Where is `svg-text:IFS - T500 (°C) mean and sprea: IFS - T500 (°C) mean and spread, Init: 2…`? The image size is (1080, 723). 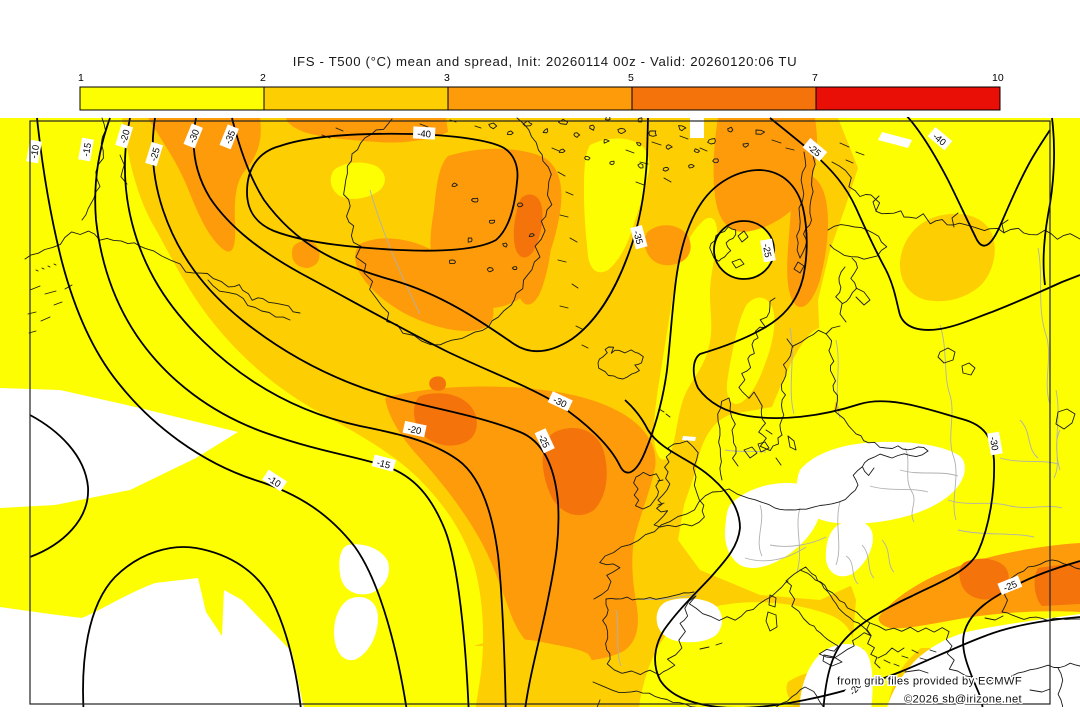 svg-text:IFS - T500 (°C) mean and sprea: IFS - T500 (°C) mean and spread, Init: 2… is located at coordinates (545, 61).